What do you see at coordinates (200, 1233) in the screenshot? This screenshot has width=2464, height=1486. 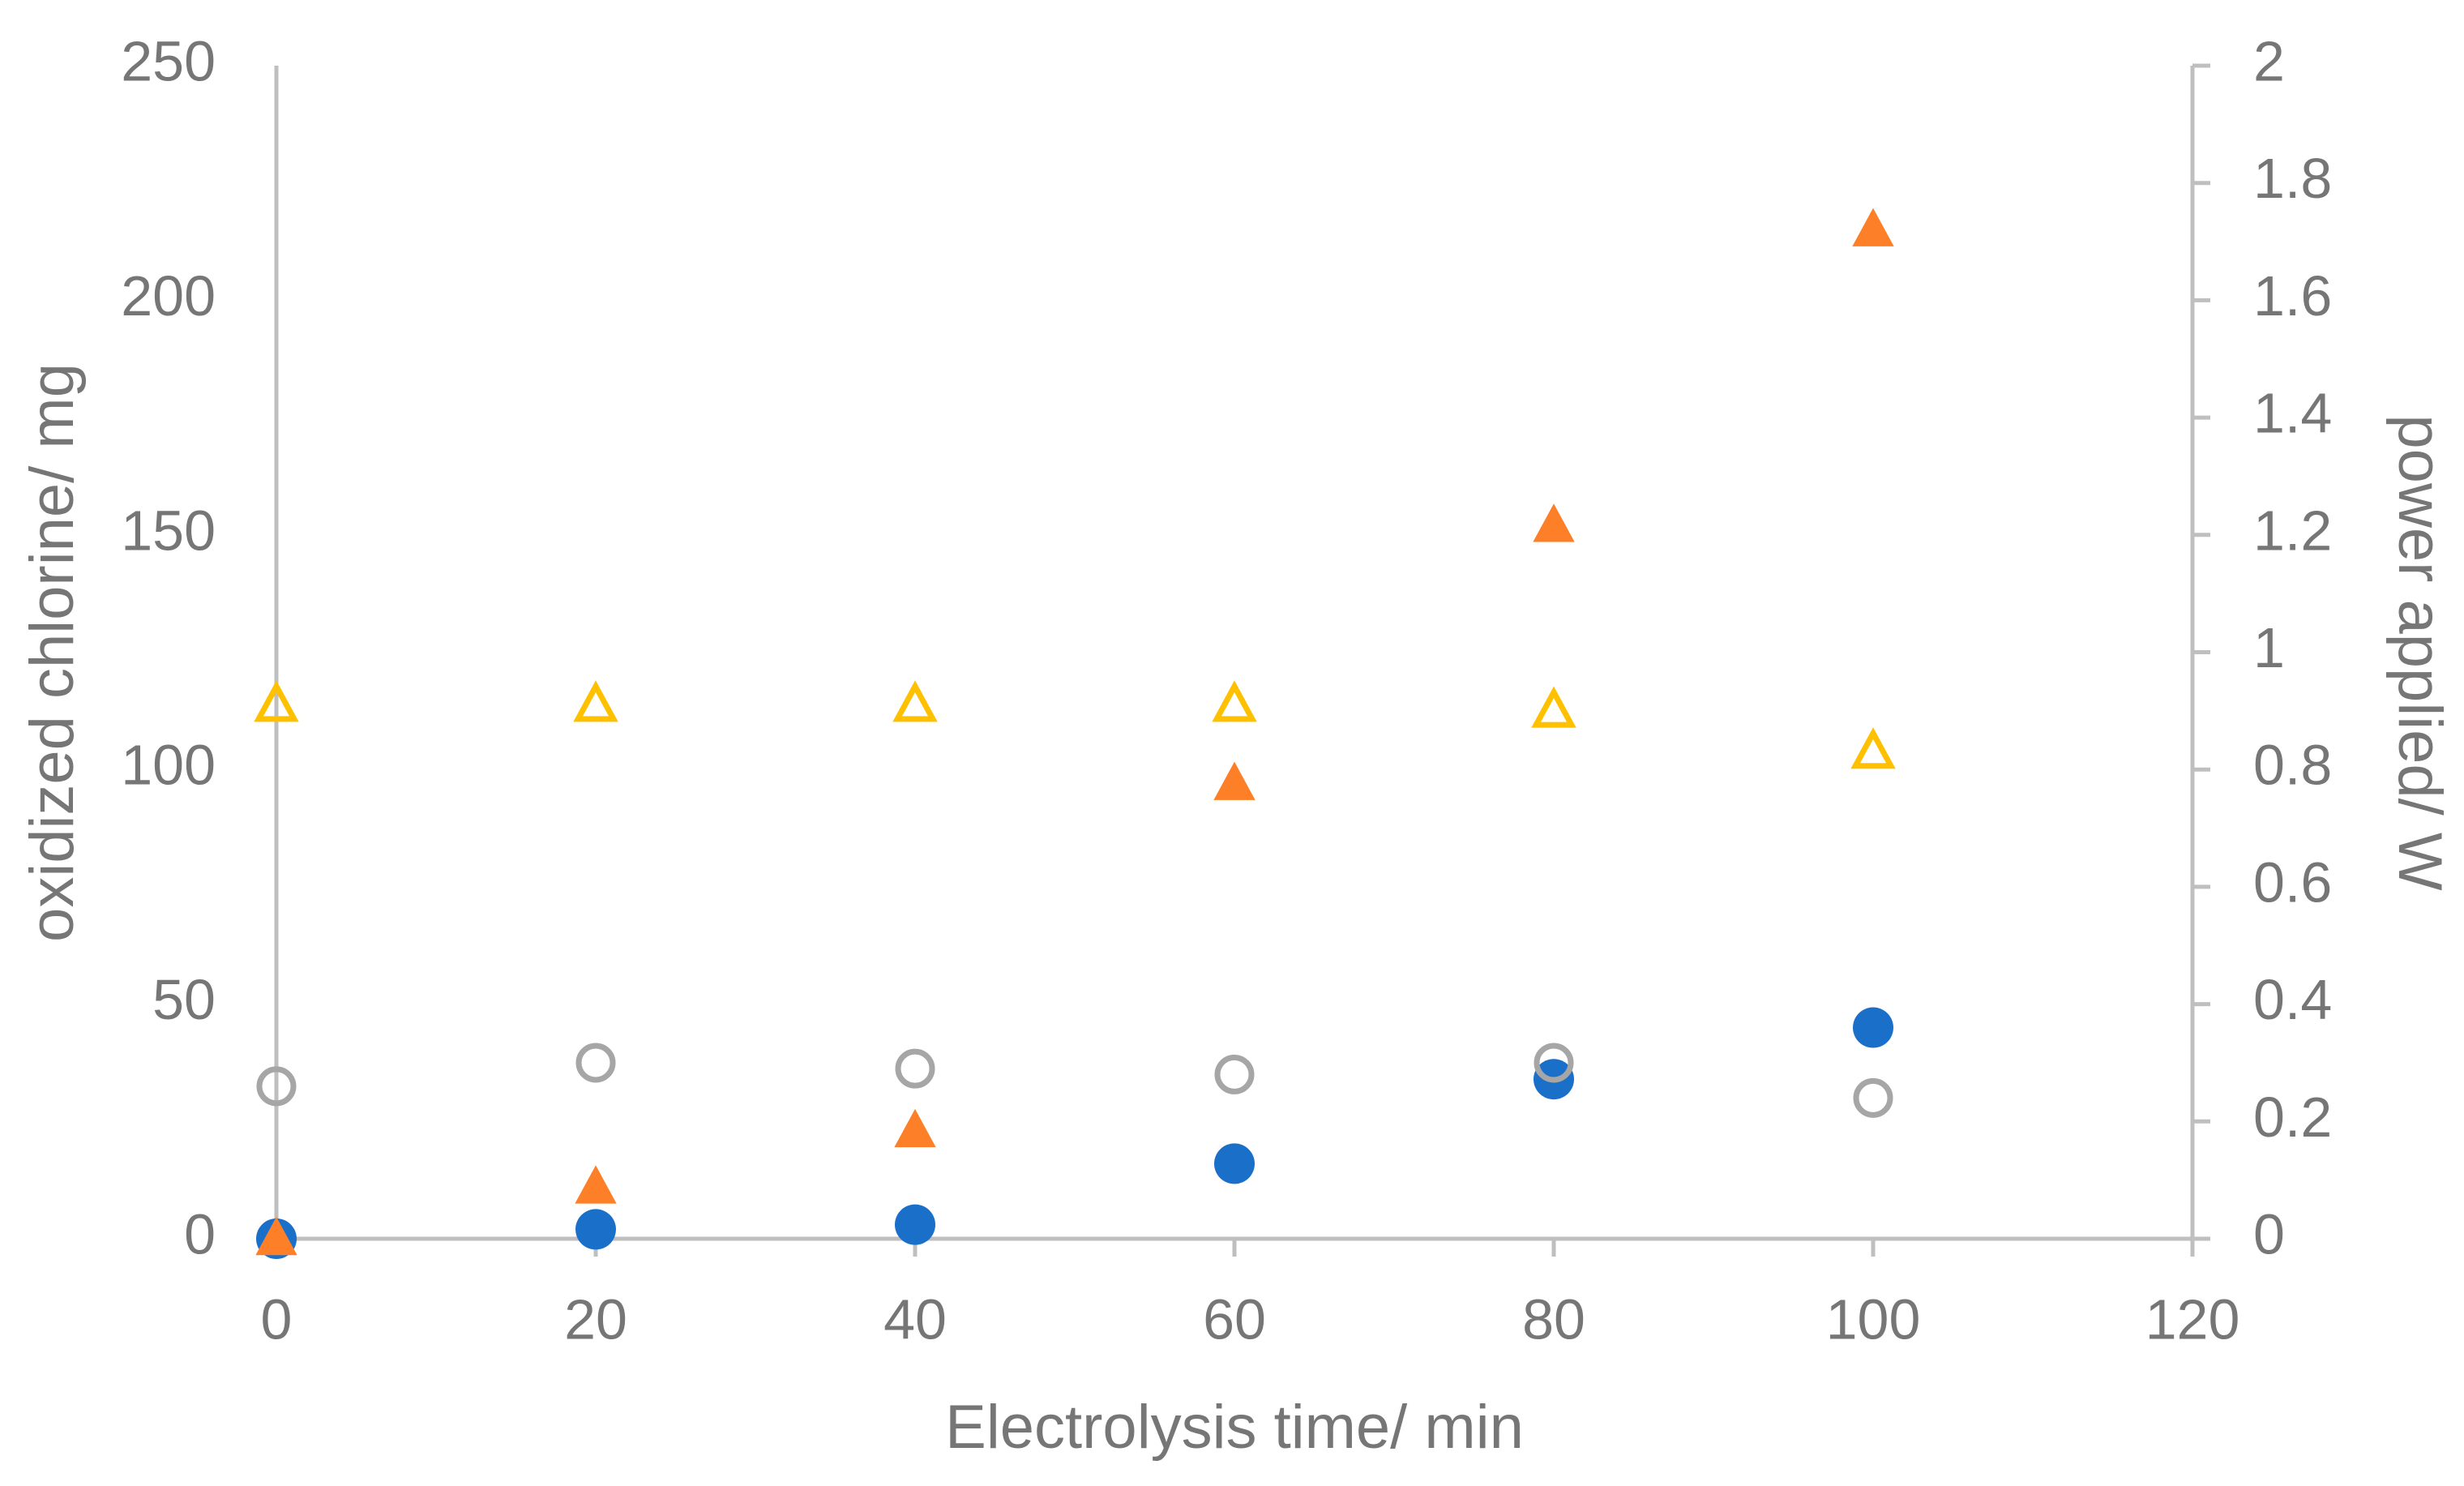 I see `y-tick-label: 0` at bounding box center [200, 1233].